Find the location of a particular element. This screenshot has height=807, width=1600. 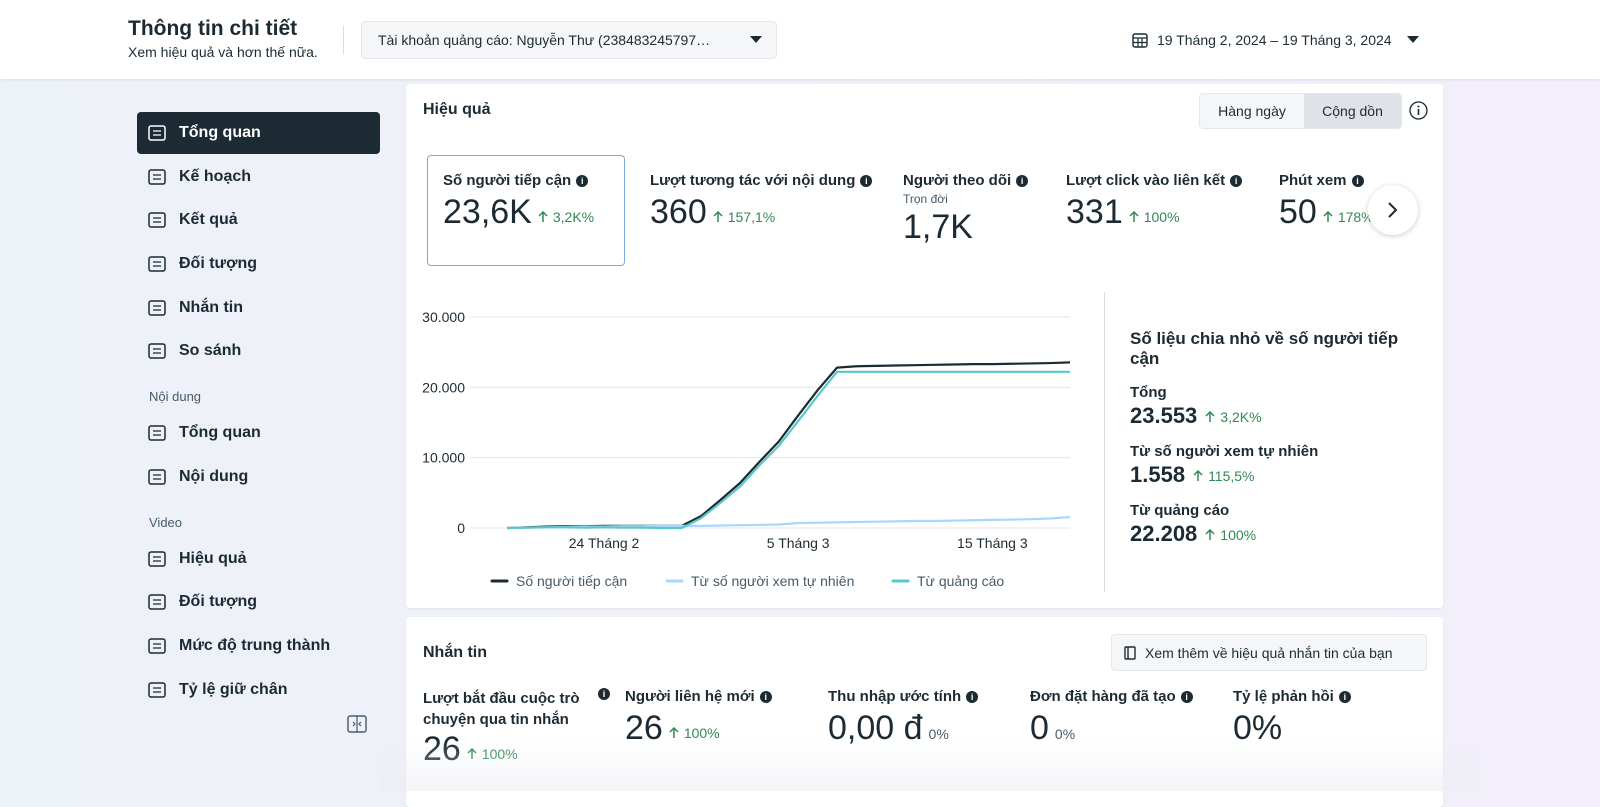

legend-item: Từ số người xem tự nhiên is located at coordinates (759, 581).